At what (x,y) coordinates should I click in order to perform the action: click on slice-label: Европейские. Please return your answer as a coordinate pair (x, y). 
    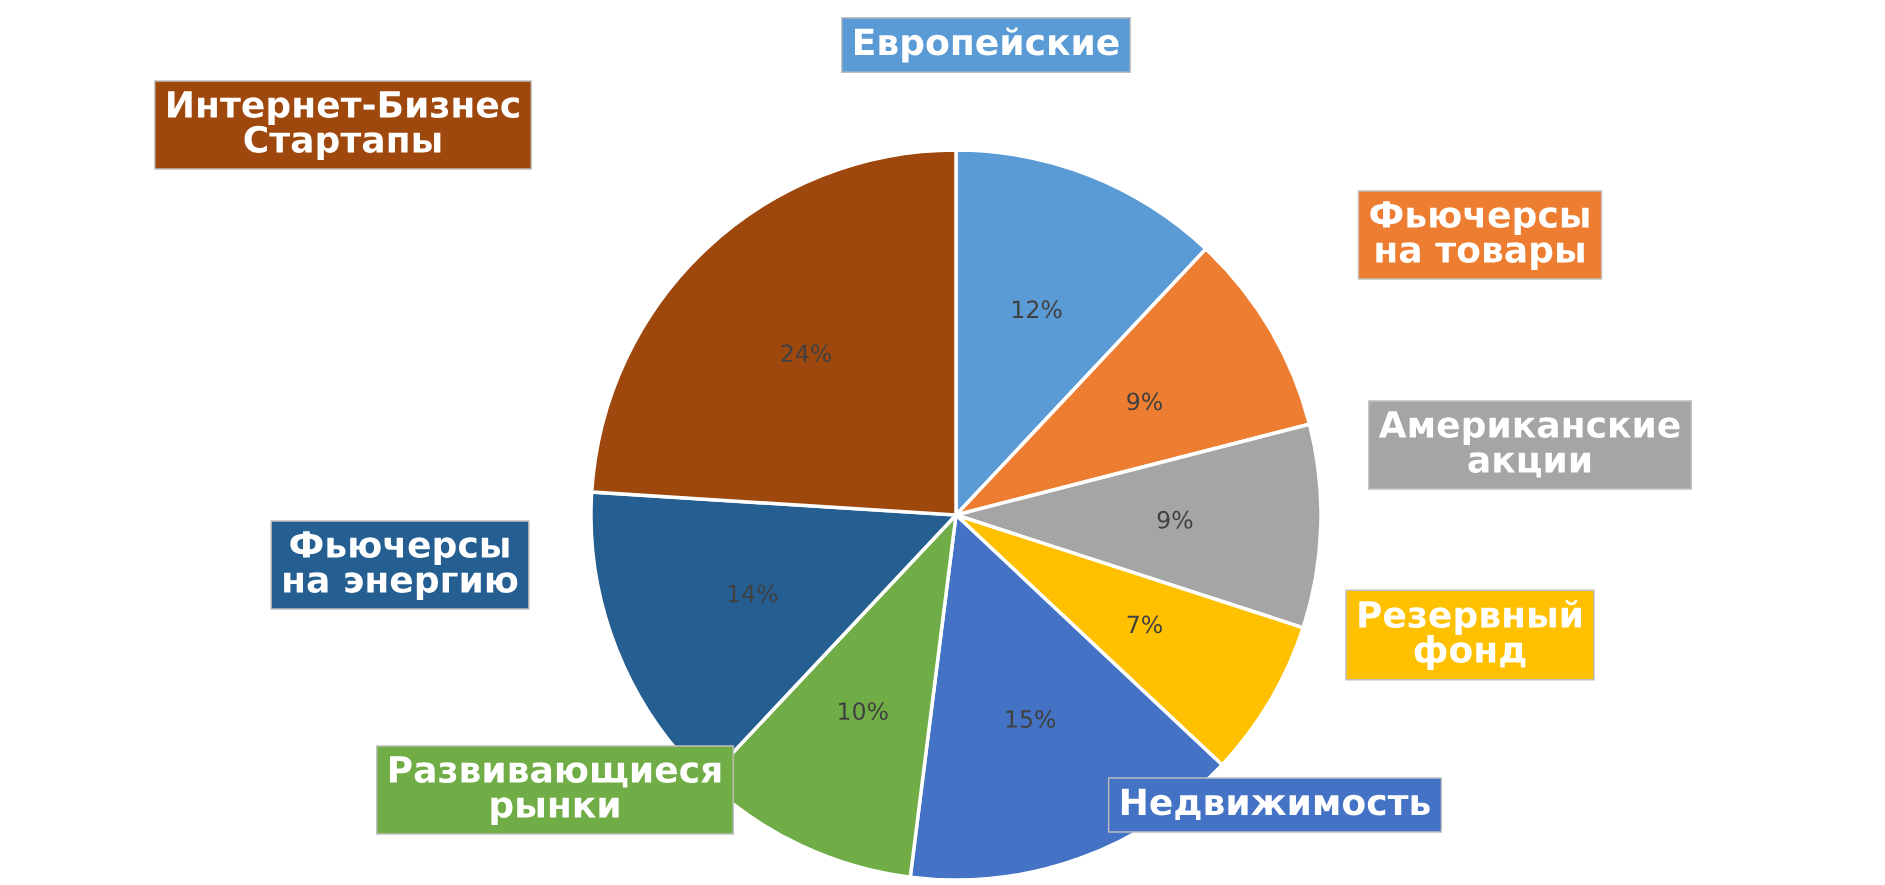
    Looking at the image, I should click on (987, 45).